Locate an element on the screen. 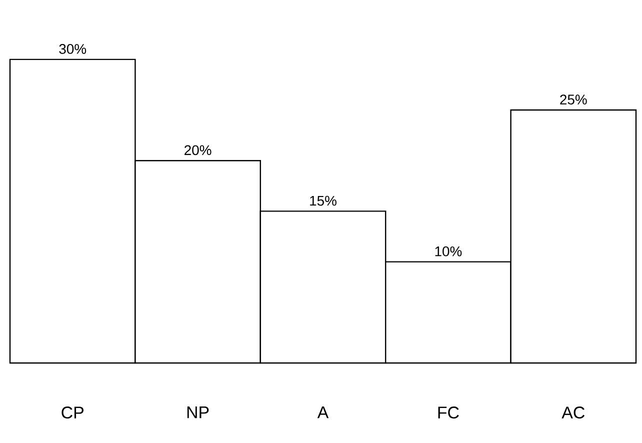 This screenshot has width=642, height=443. data-label: 25% is located at coordinates (573, 99).